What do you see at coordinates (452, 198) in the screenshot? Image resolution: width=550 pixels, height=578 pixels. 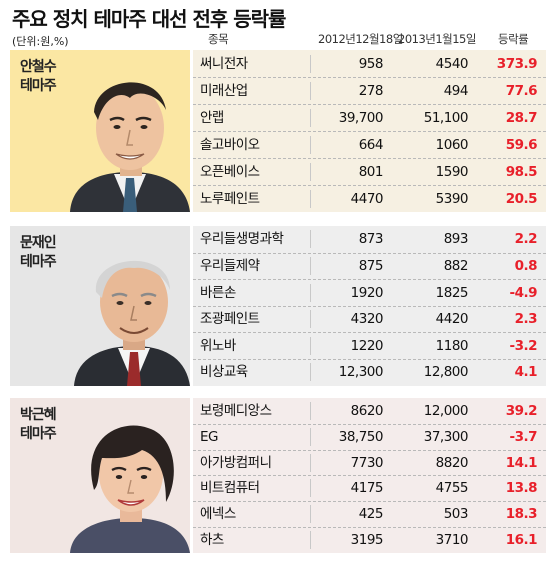 I see `price-2013-01-15: 5390` at bounding box center [452, 198].